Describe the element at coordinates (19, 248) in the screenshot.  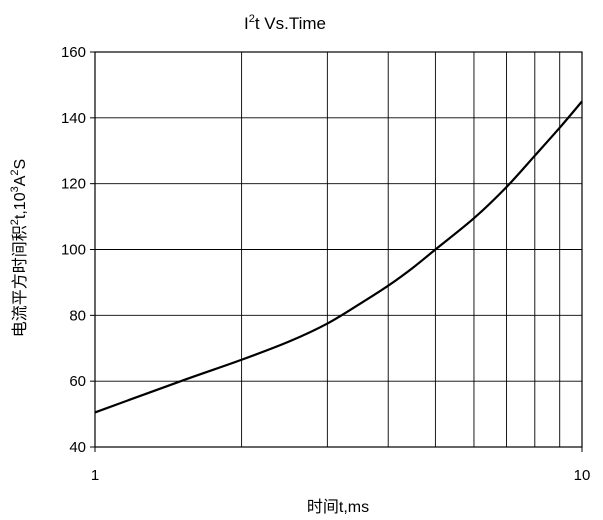
I see `y-axis-label: 电流平方时间积2t,103A2S` at that location.